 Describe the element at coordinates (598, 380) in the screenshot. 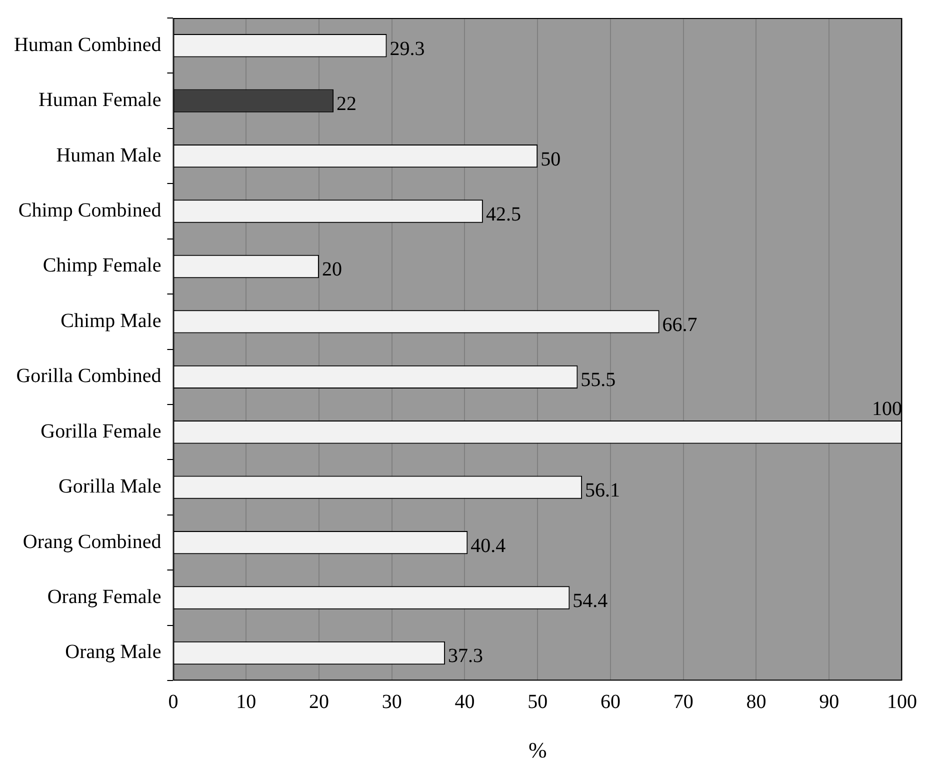

I see `data-label: 55.5` at that location.